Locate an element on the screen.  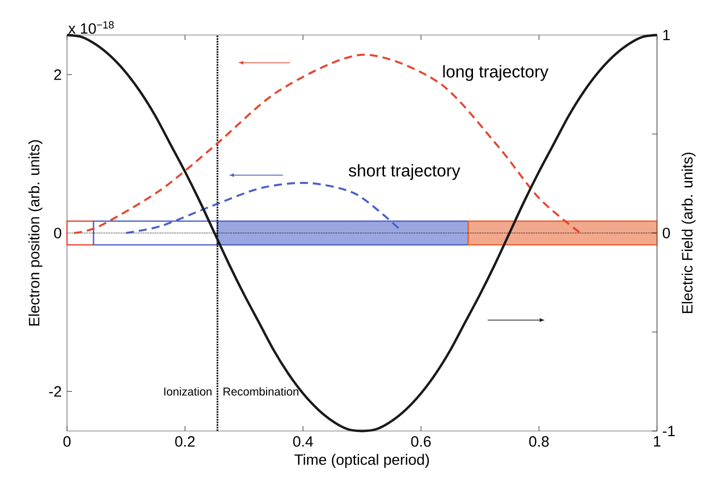
y-tick-label: -2 is located at coordinates (55, 391).